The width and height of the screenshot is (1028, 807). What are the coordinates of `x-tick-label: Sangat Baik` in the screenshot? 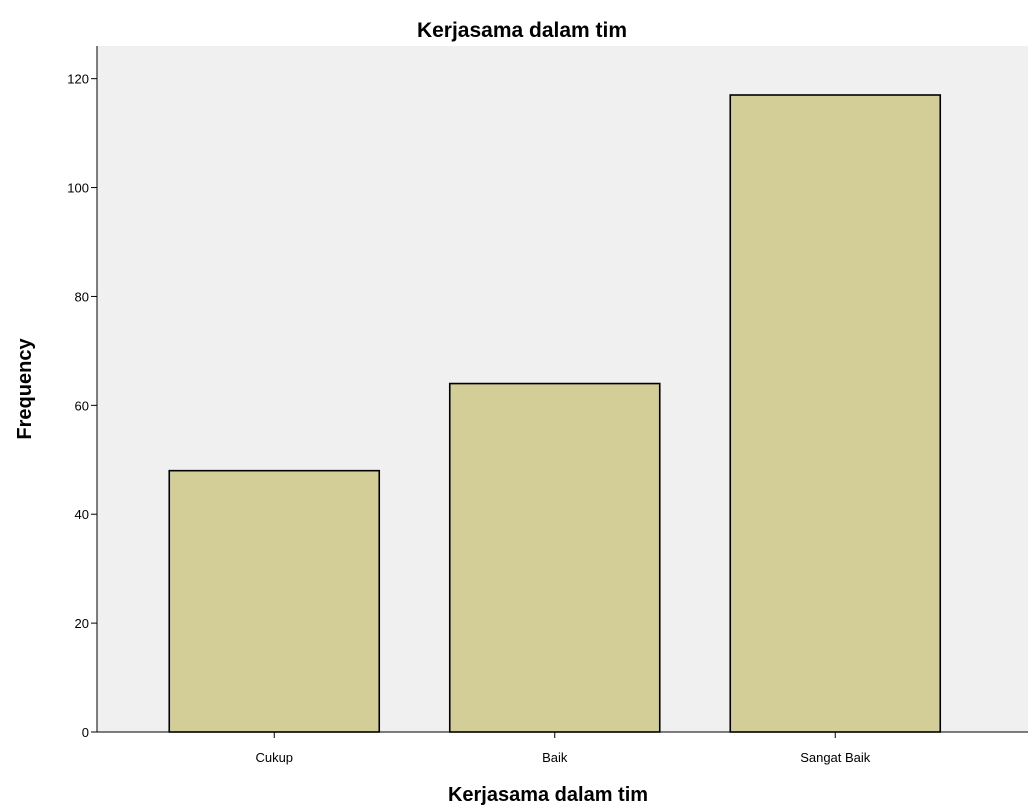 It's located at (835, 757).